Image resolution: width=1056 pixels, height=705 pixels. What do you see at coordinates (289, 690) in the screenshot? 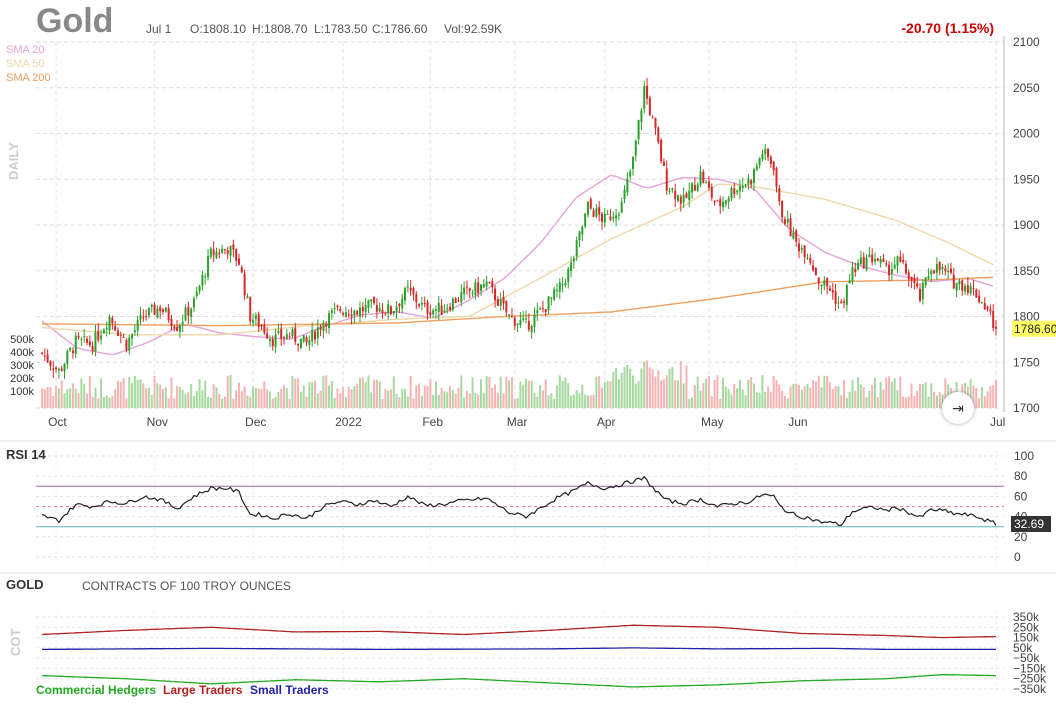
I see `legend-small-traders: Small Traders` at bounding box center [289, 690].